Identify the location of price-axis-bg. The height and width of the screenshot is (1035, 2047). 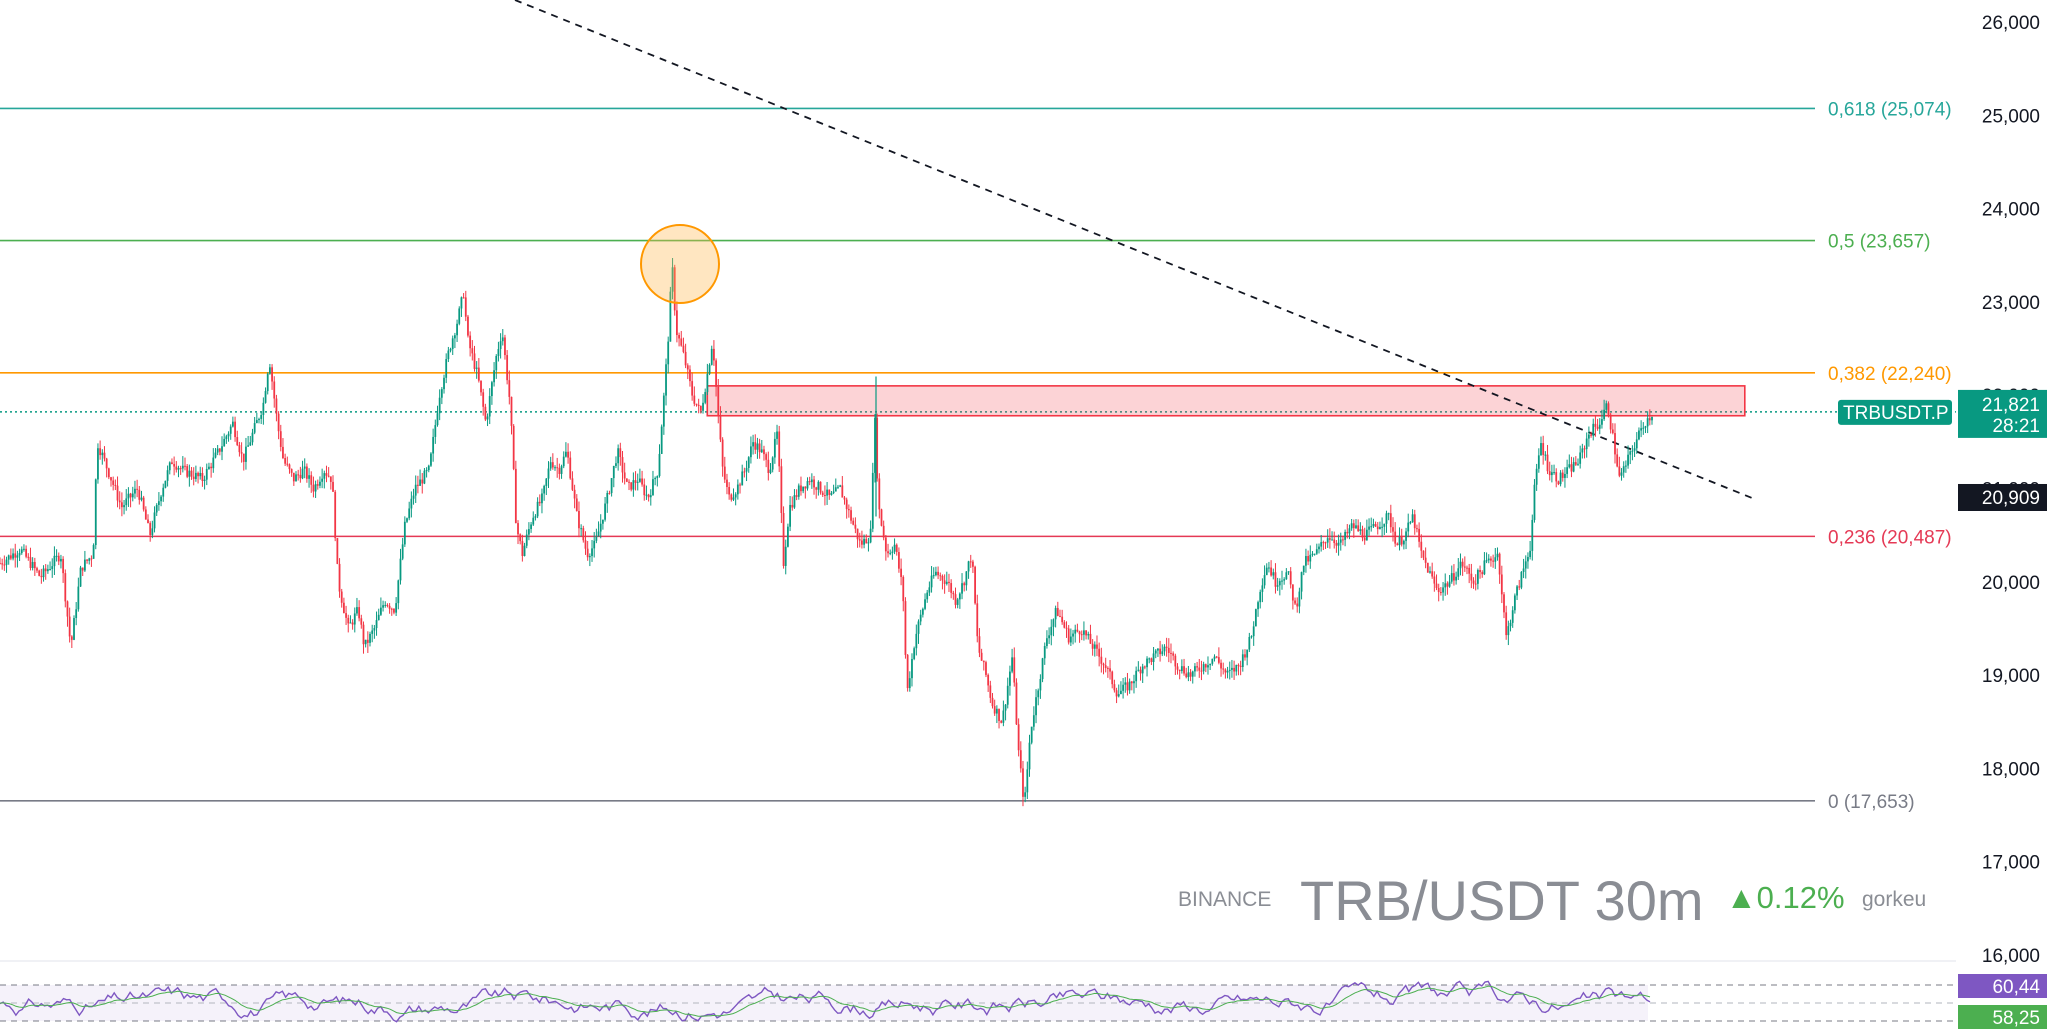
(2002, 517).